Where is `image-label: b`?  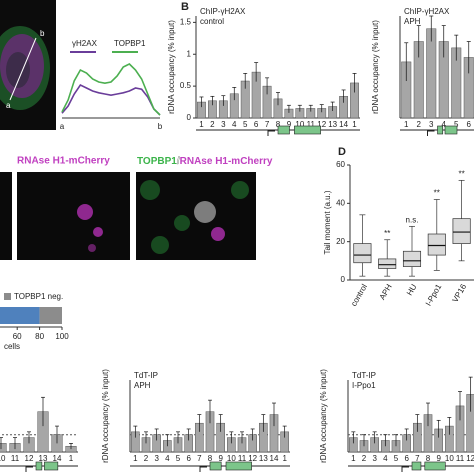
image-label: b is located at coordinates (42, 33).